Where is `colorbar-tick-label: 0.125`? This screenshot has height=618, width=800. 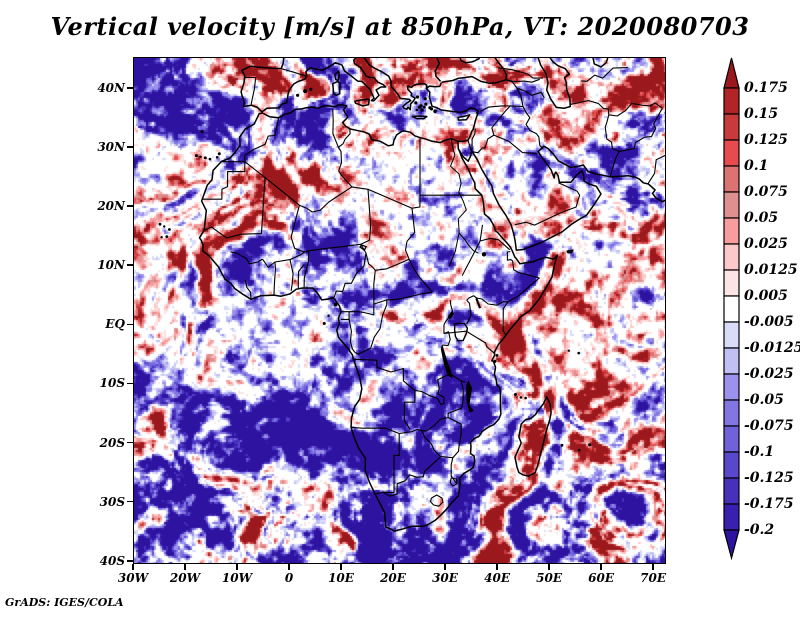
colorbar-tick-label: 0.125 is located at coordinates (766, 140).